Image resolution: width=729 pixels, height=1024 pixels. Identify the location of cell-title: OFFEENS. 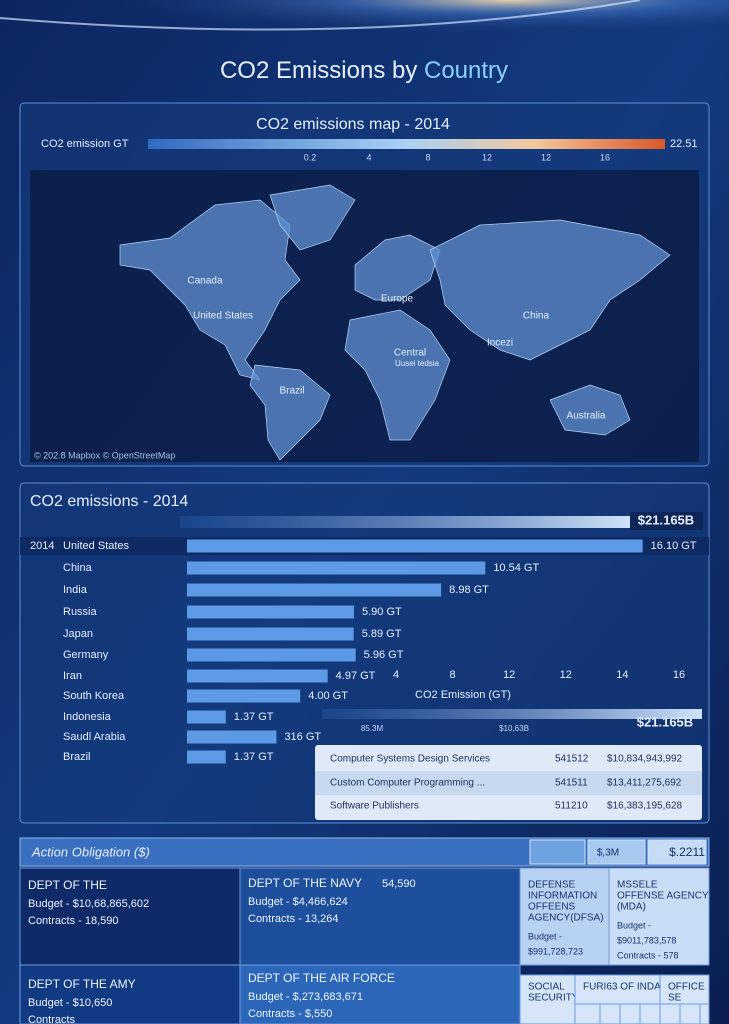
(552, 907).